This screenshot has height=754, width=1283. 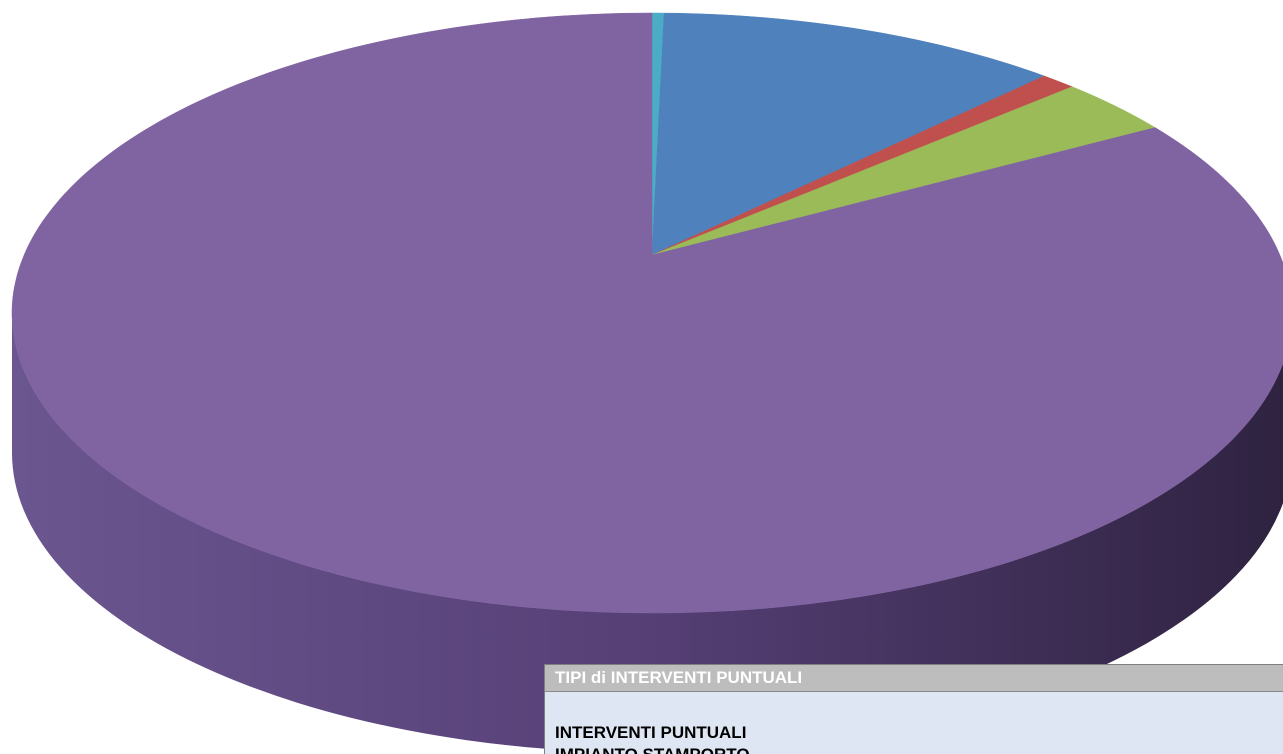 I want to click on table-header: TIPI di INTERVENTI PUNTUALI, so click(x=914, y=678).